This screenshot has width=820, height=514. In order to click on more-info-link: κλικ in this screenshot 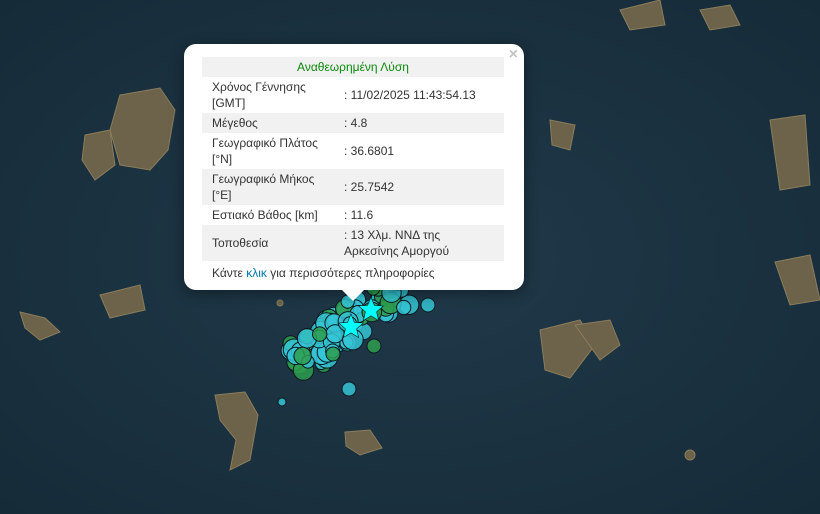, I will do `click(256, 273)`.